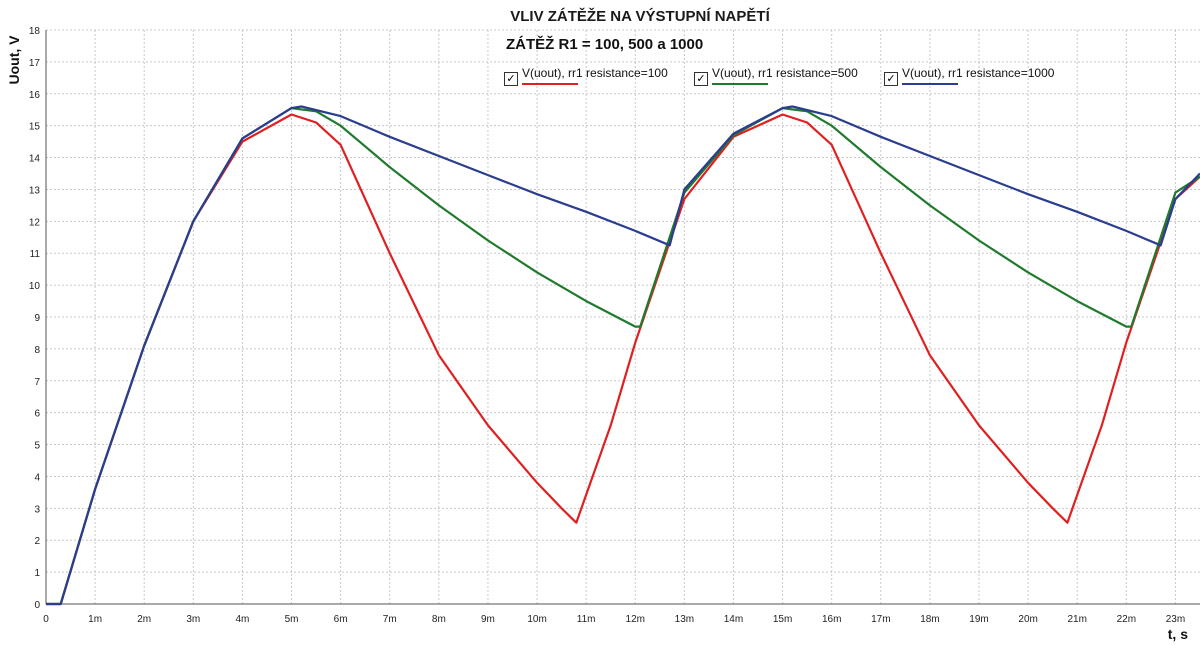 This screenshot has height=646, width=1200. What do you see at coordinates (1077, 619) in the screenshot?
I see `x-tick-label: 21m` at bounding box center [1077, 619].